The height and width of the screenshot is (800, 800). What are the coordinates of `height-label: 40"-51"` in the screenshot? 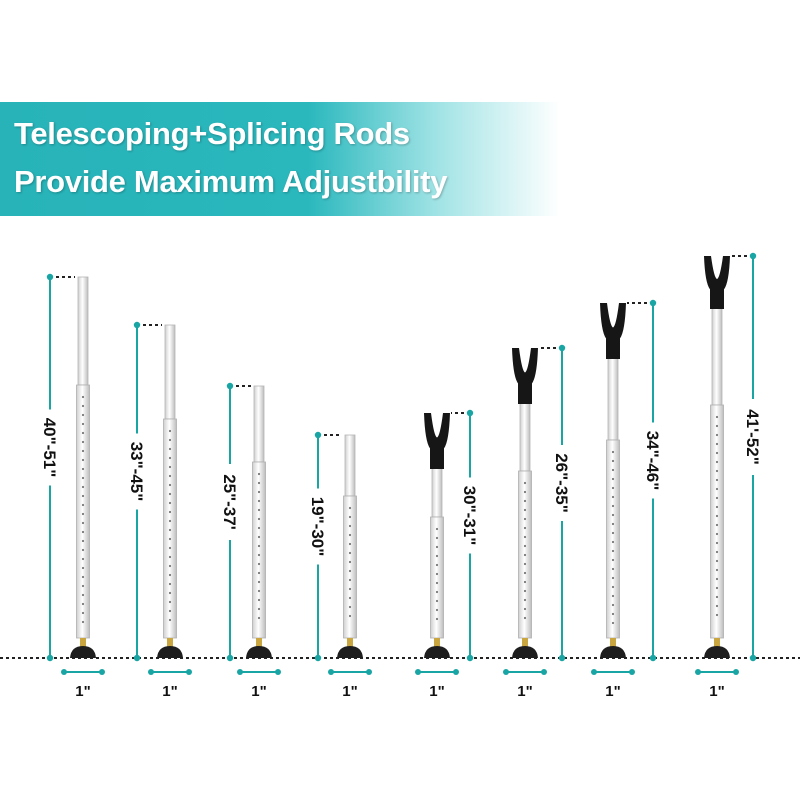 It's located at (49, 448).